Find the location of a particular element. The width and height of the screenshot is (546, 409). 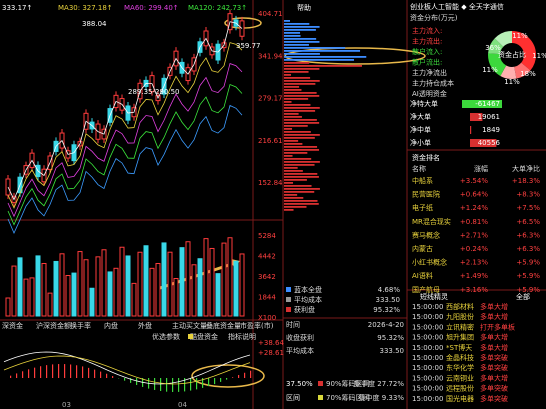

label: 18% is located at coordinates (528, 74).